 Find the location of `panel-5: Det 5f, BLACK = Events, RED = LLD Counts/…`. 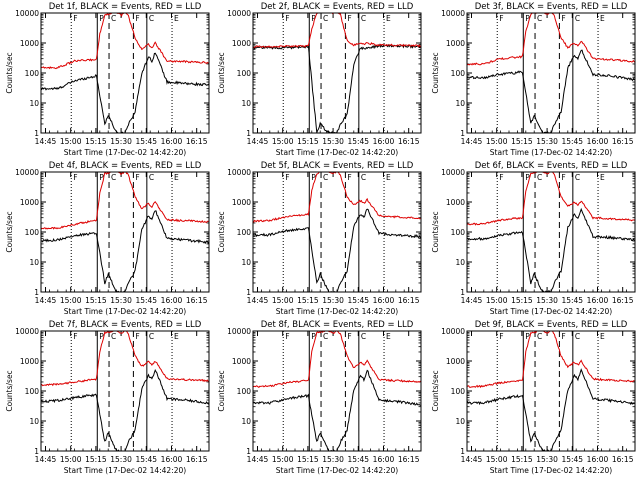

panel-5: Det 5f, BLACK = Events, RED = LLD Counts/… is located at coordinates (319, 238).